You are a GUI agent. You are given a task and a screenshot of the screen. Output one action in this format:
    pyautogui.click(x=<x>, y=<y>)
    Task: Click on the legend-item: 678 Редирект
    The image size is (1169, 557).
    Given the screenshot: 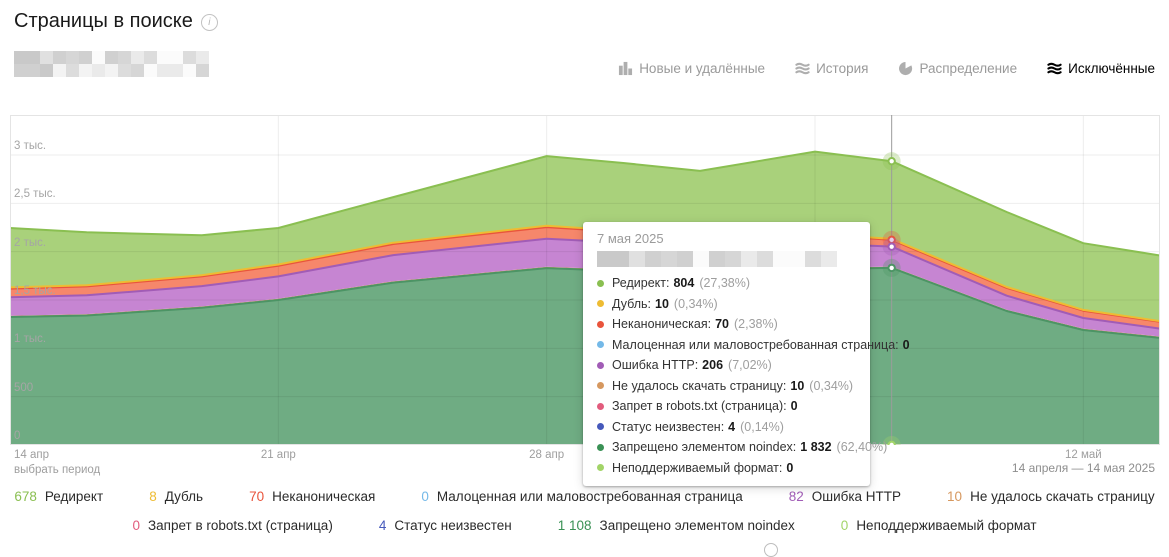 What is the action you would take?
    pyautogui.click(x=58, y=496)
    